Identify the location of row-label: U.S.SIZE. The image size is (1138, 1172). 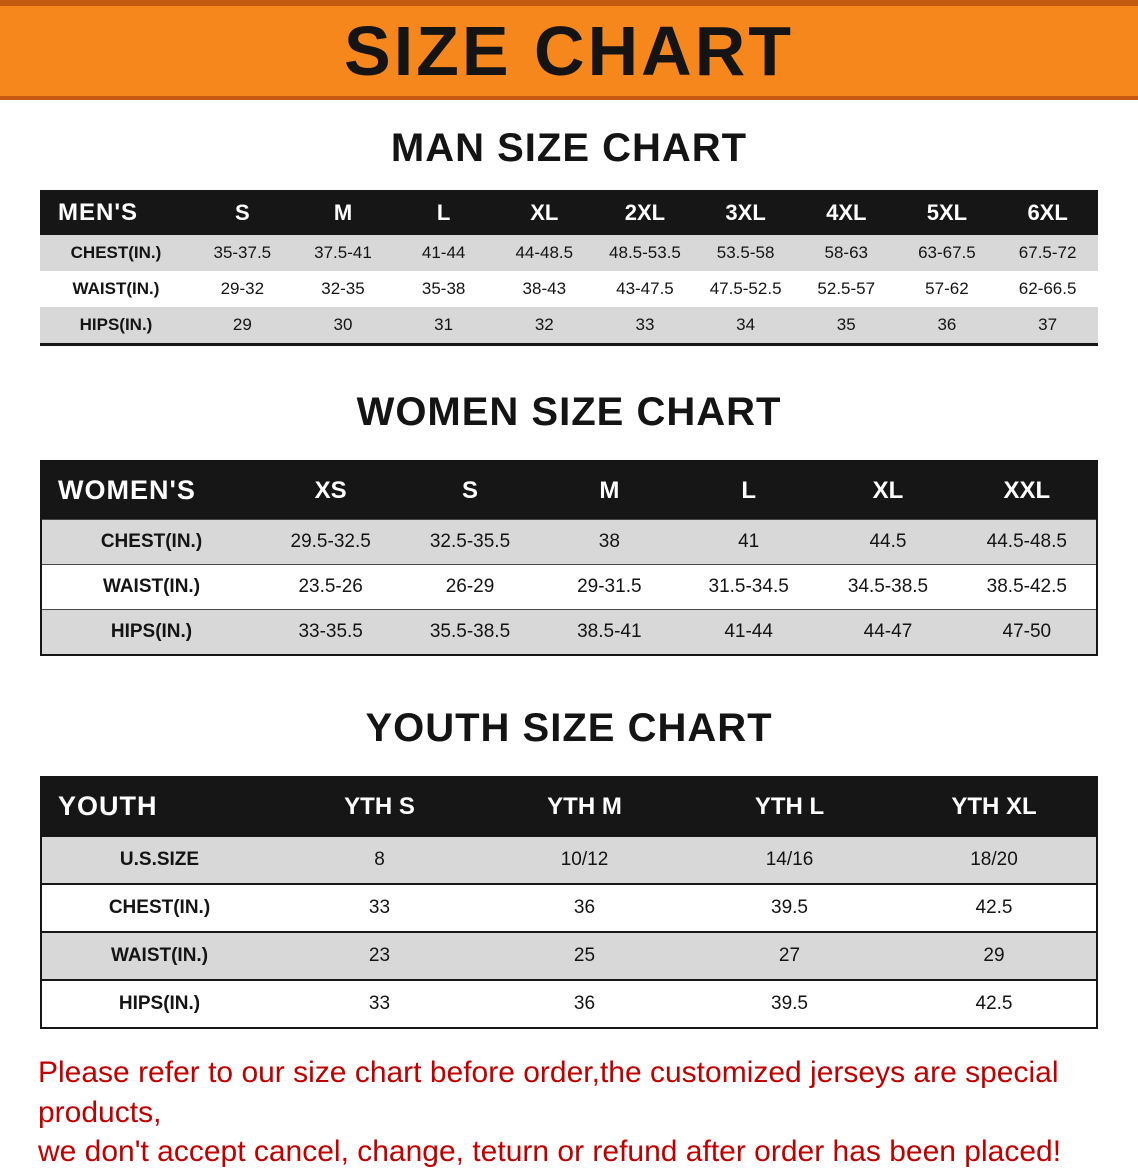
(159, 859).